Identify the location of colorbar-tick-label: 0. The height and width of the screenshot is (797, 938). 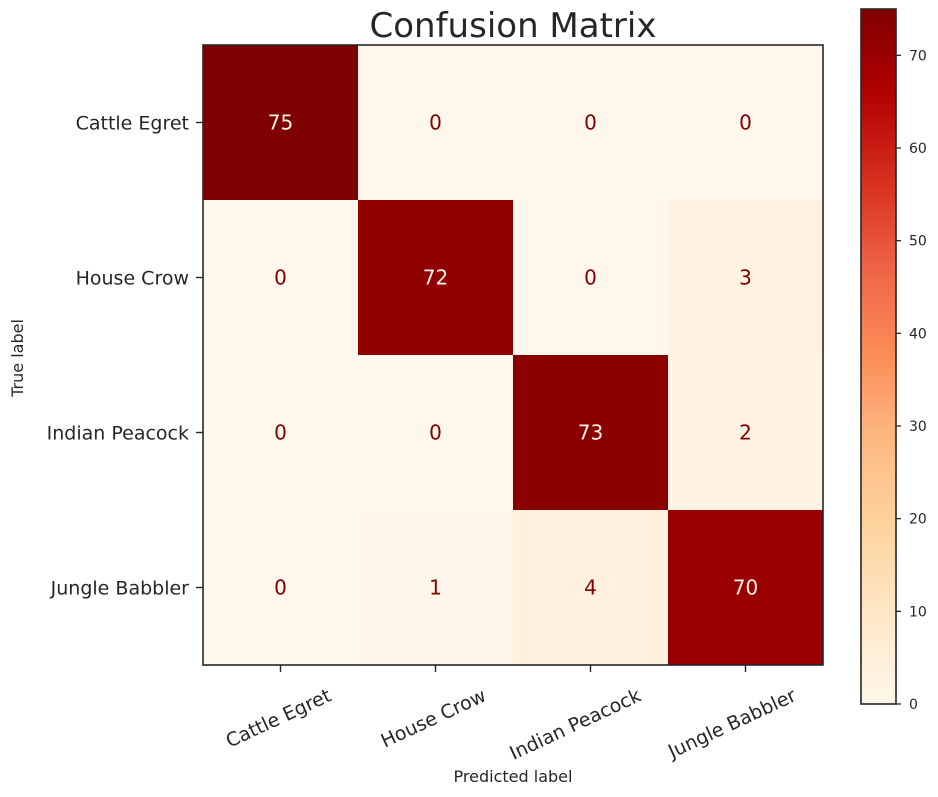
(913, 705).